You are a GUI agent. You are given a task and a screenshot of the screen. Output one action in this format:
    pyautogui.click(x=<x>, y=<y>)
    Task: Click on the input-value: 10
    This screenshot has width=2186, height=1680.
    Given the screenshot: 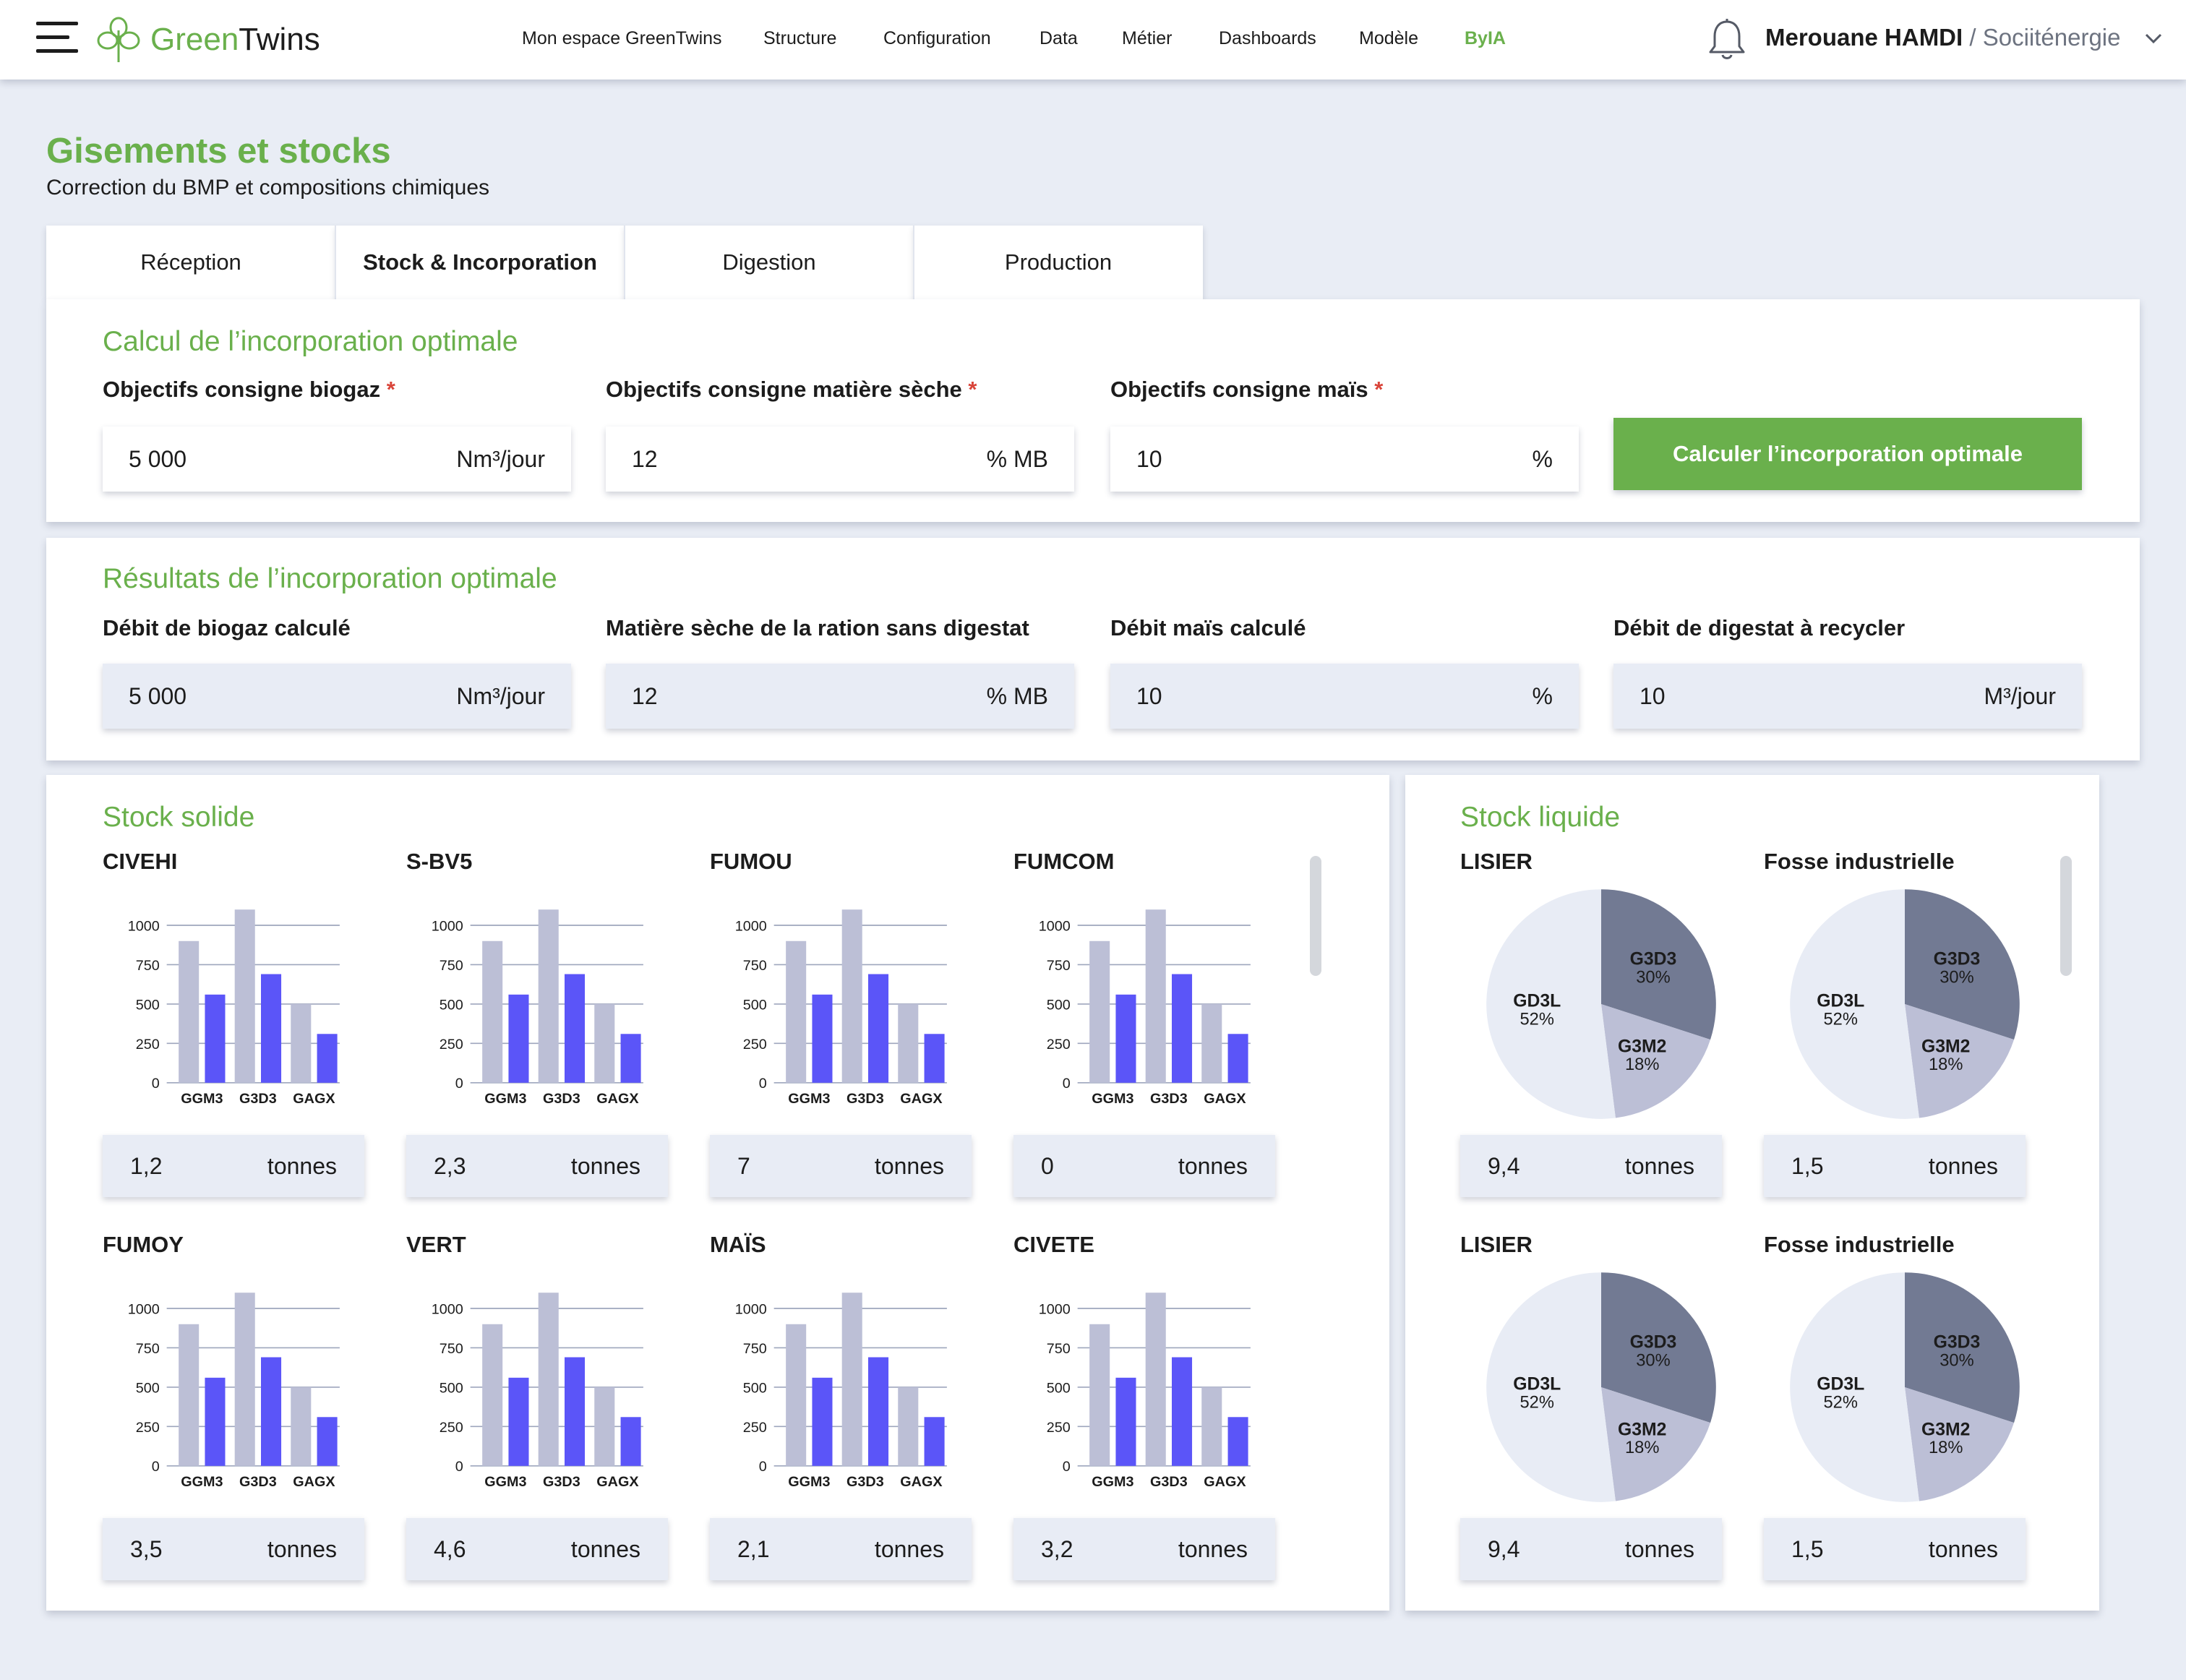 What is the action you would take?
    pyautogui.click(x=1149, y=459)
    